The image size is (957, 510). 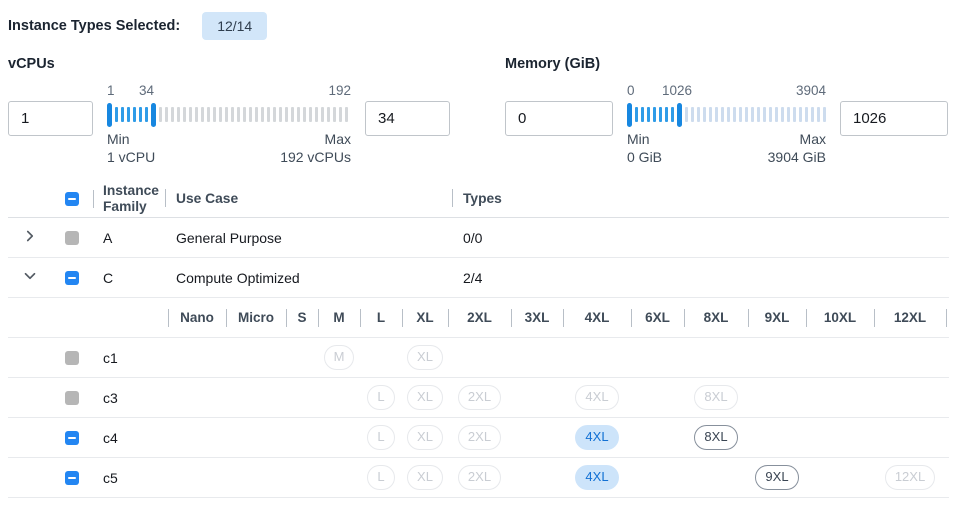 What do you see at coordinates (777, 317) in the screenshot?
I see `size-column-header: 9XL` at bounding box center [777, 317].